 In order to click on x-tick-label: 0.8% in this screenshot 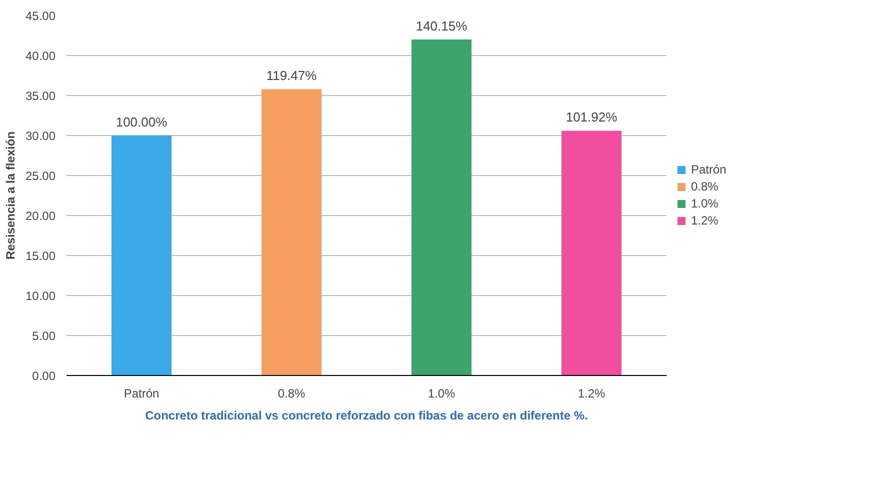, I will do `click(292, 393)`.